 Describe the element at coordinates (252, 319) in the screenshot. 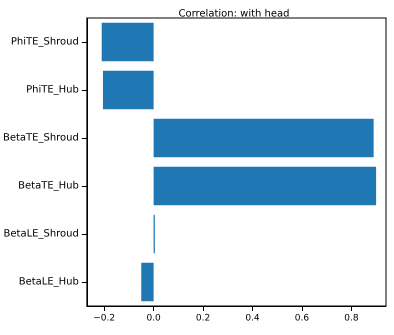

I see `x-tick-label: 0.4` at that location.